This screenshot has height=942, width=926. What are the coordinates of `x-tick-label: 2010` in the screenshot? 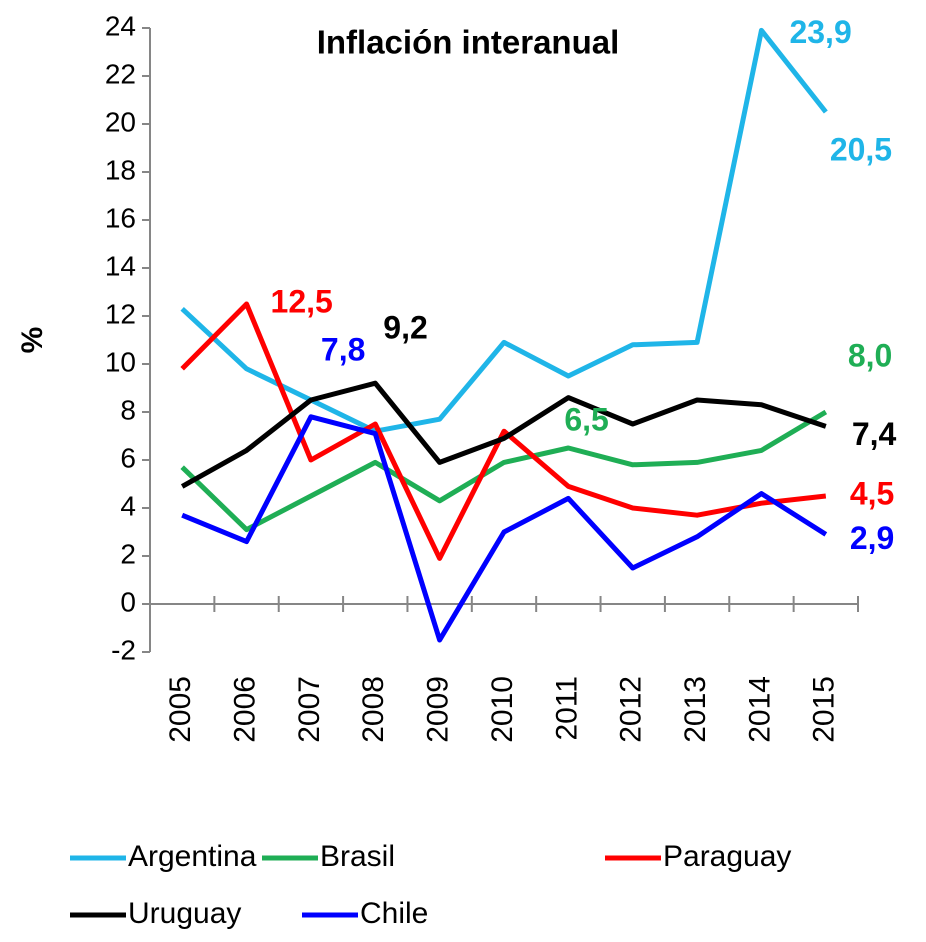 It's located at (502, 709).